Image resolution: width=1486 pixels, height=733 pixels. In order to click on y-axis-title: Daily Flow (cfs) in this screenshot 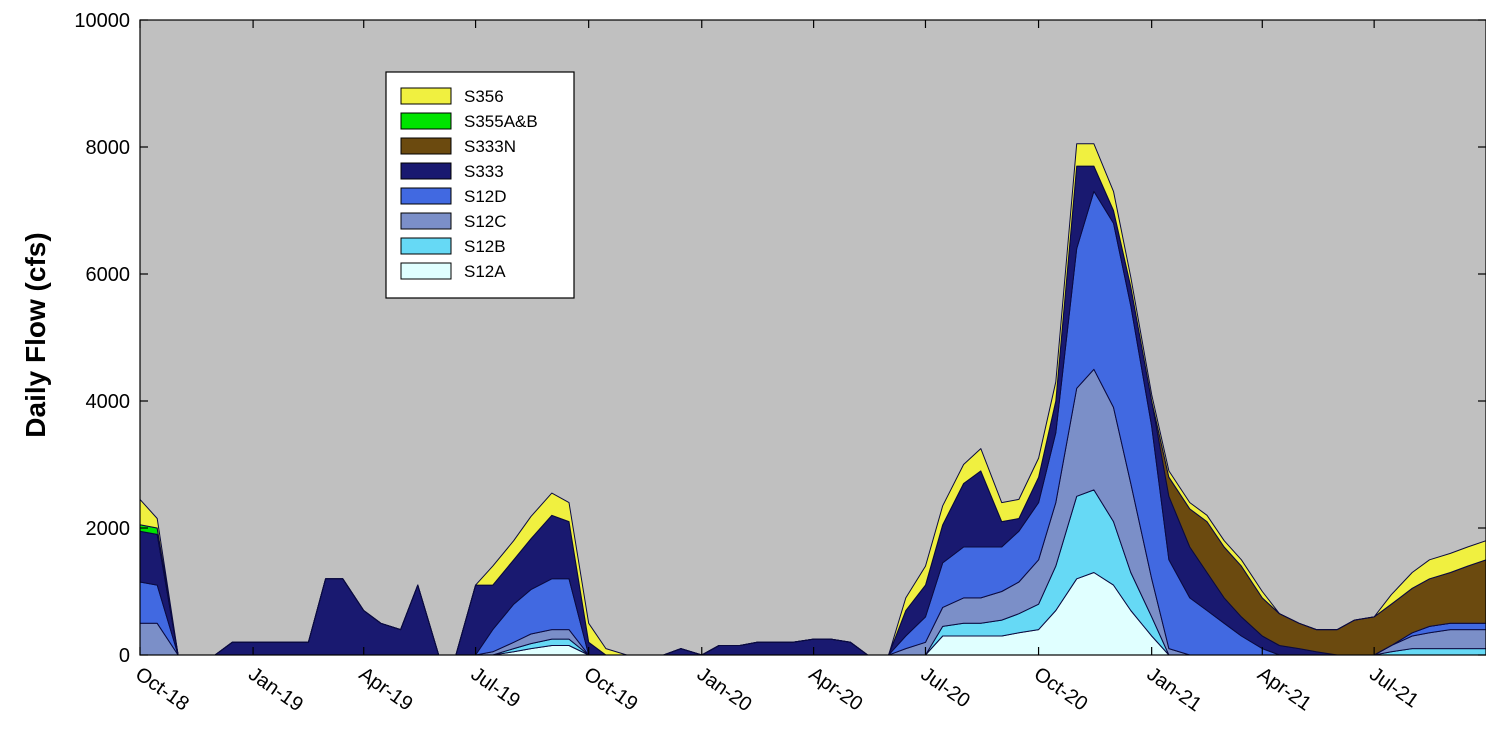, I will do `click(35, 334)`.